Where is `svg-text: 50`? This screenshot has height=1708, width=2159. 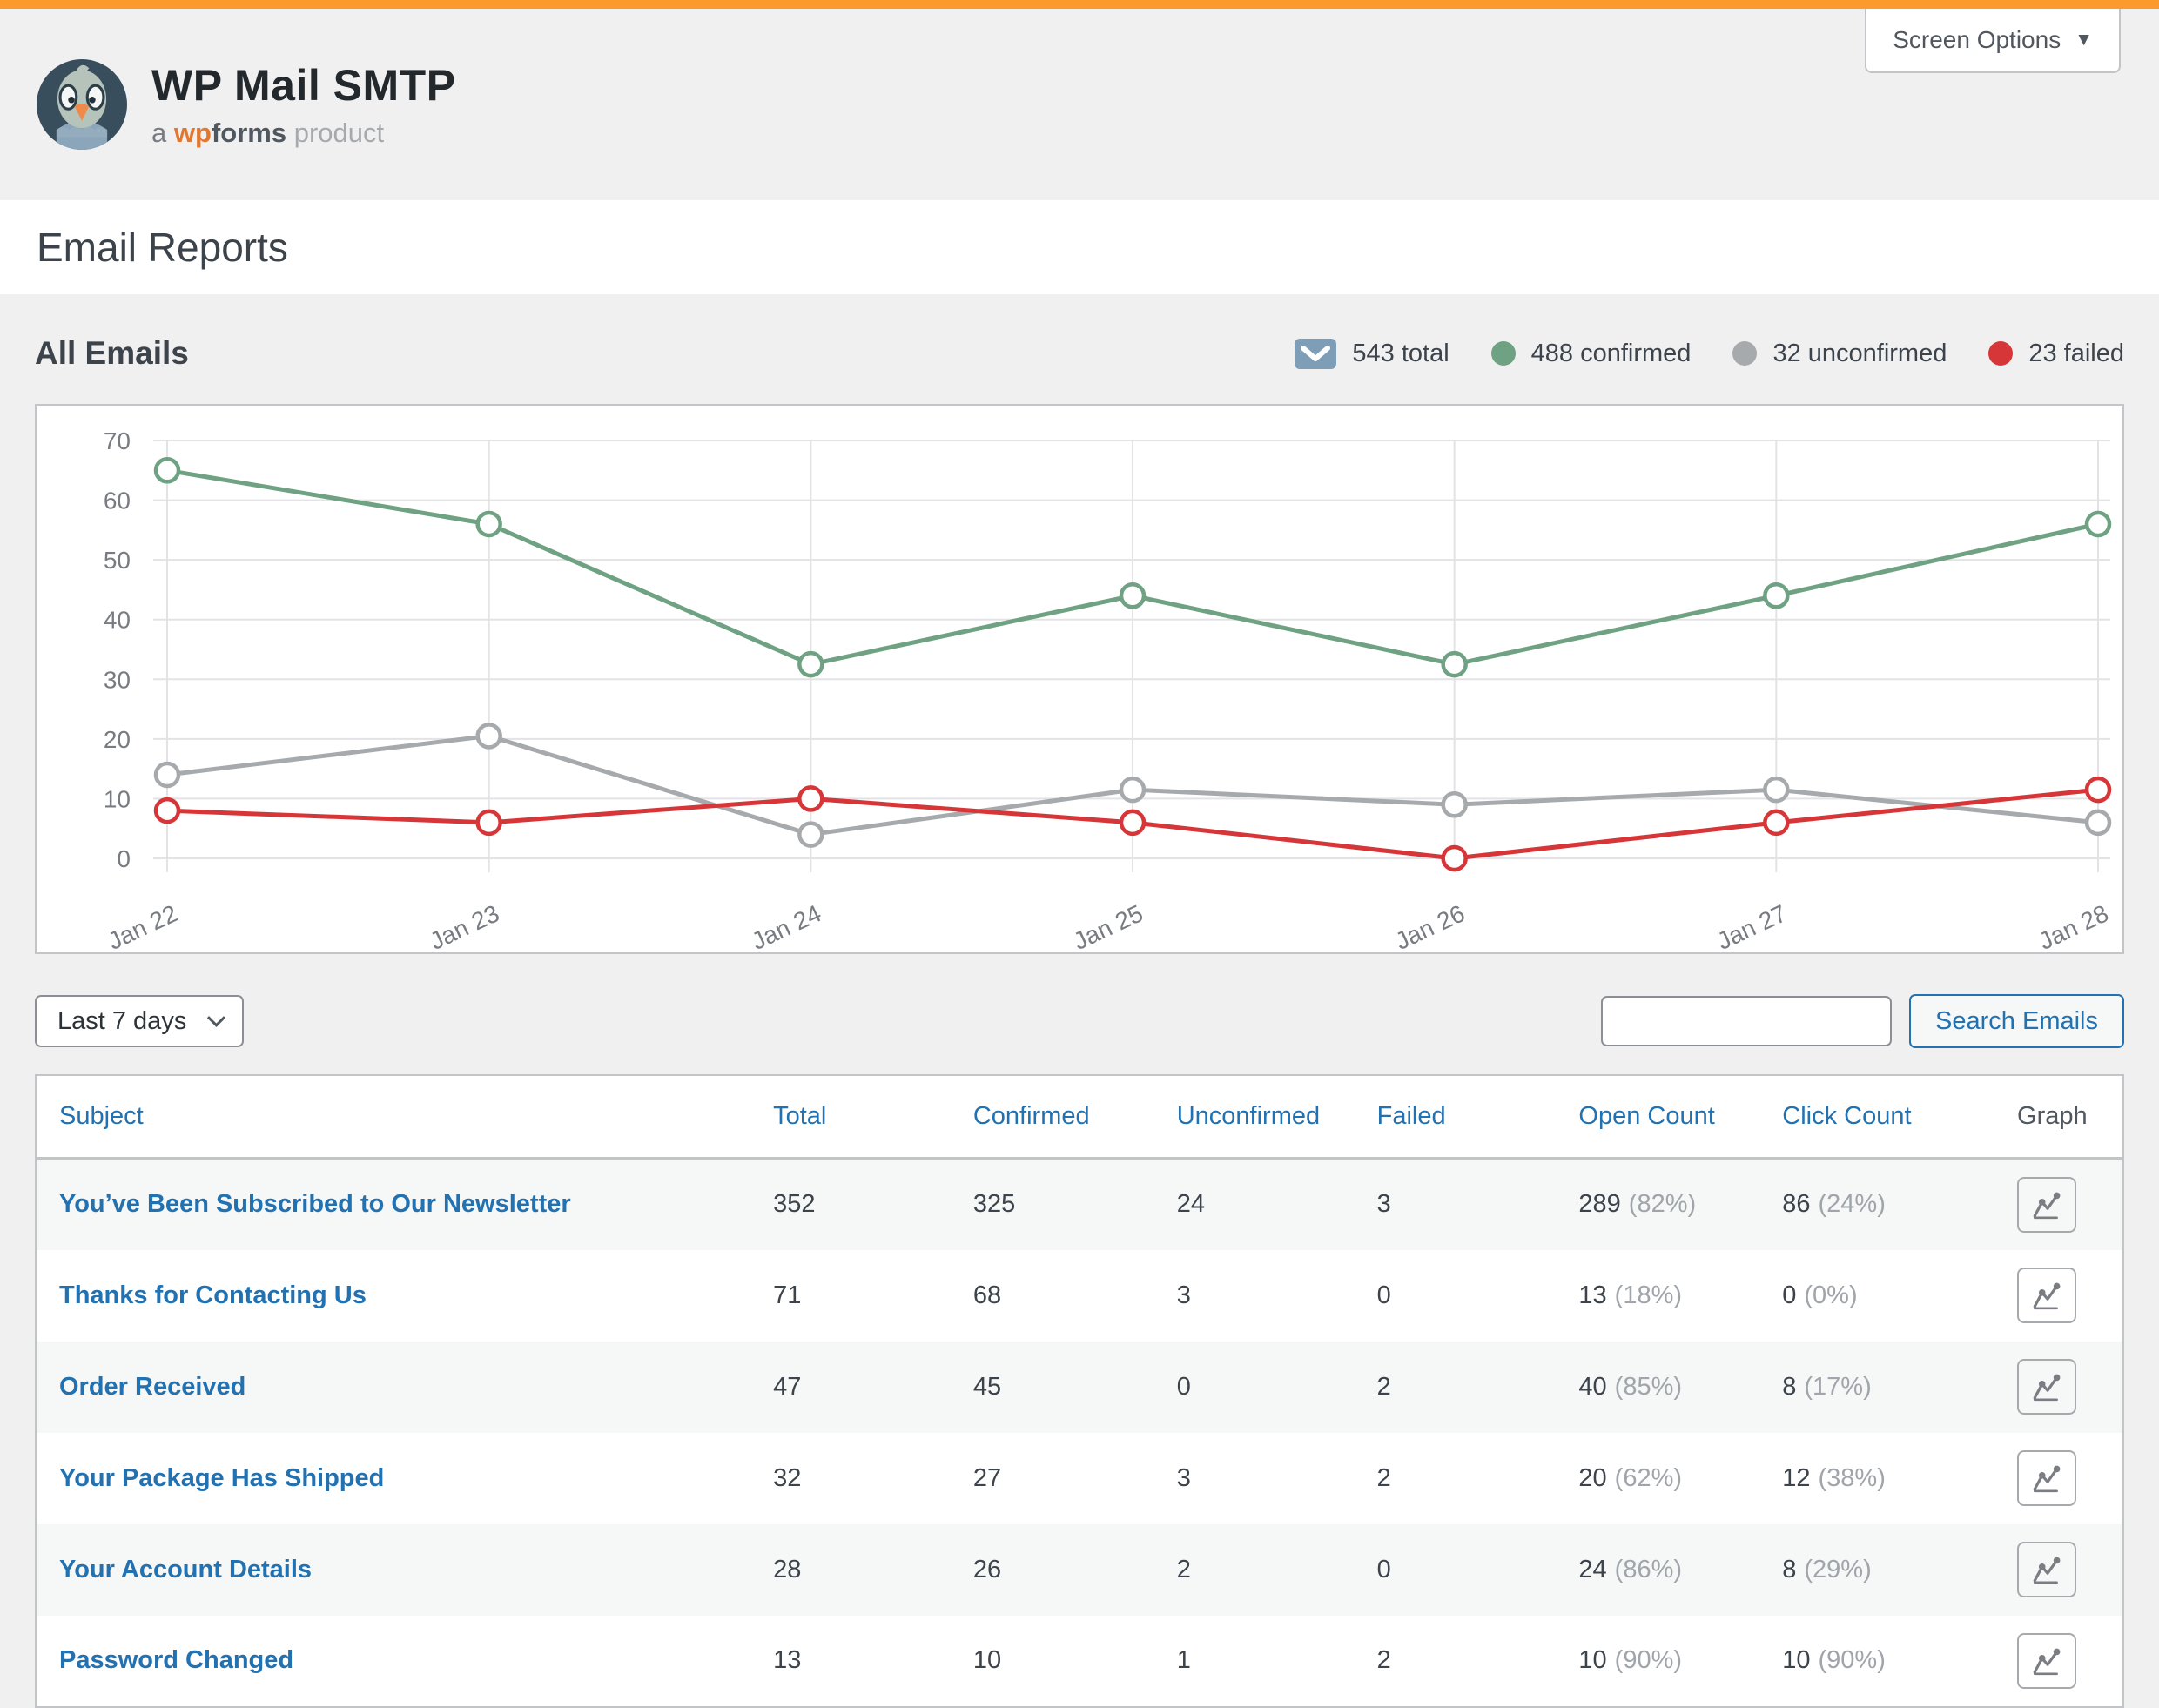
svg-text: 50 is located at coordinates (117, 560).